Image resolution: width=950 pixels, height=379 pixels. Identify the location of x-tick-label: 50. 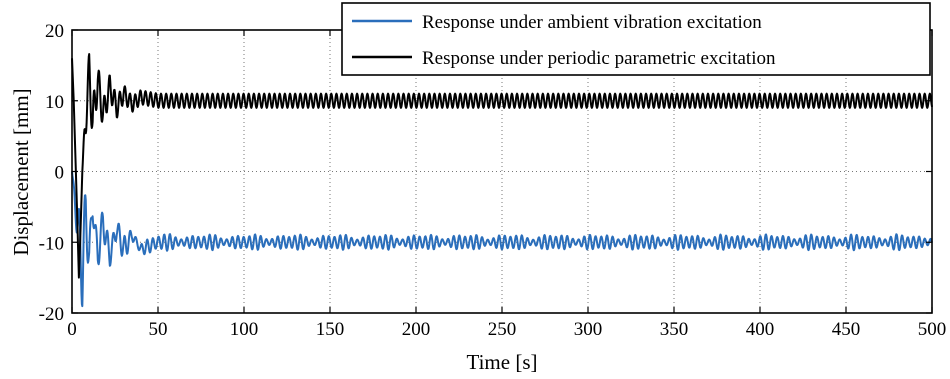
(158, 329).